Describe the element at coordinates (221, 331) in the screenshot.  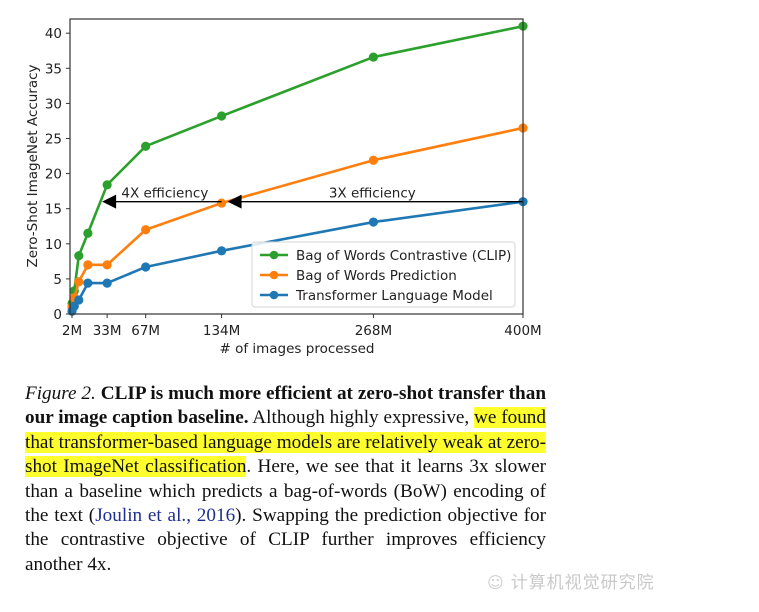
I see `x-tick-label: 134M` at that location.